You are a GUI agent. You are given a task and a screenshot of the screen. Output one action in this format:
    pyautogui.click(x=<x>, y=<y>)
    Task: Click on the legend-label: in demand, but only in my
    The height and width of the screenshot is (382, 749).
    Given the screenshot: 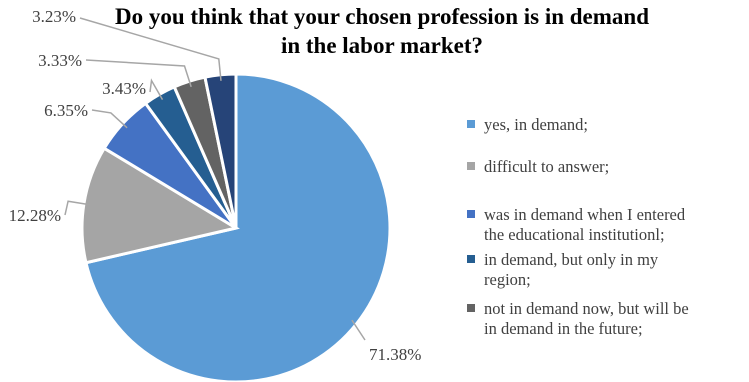 What is the action you would take?
    pyautogui.click(x=571, y=259)
    